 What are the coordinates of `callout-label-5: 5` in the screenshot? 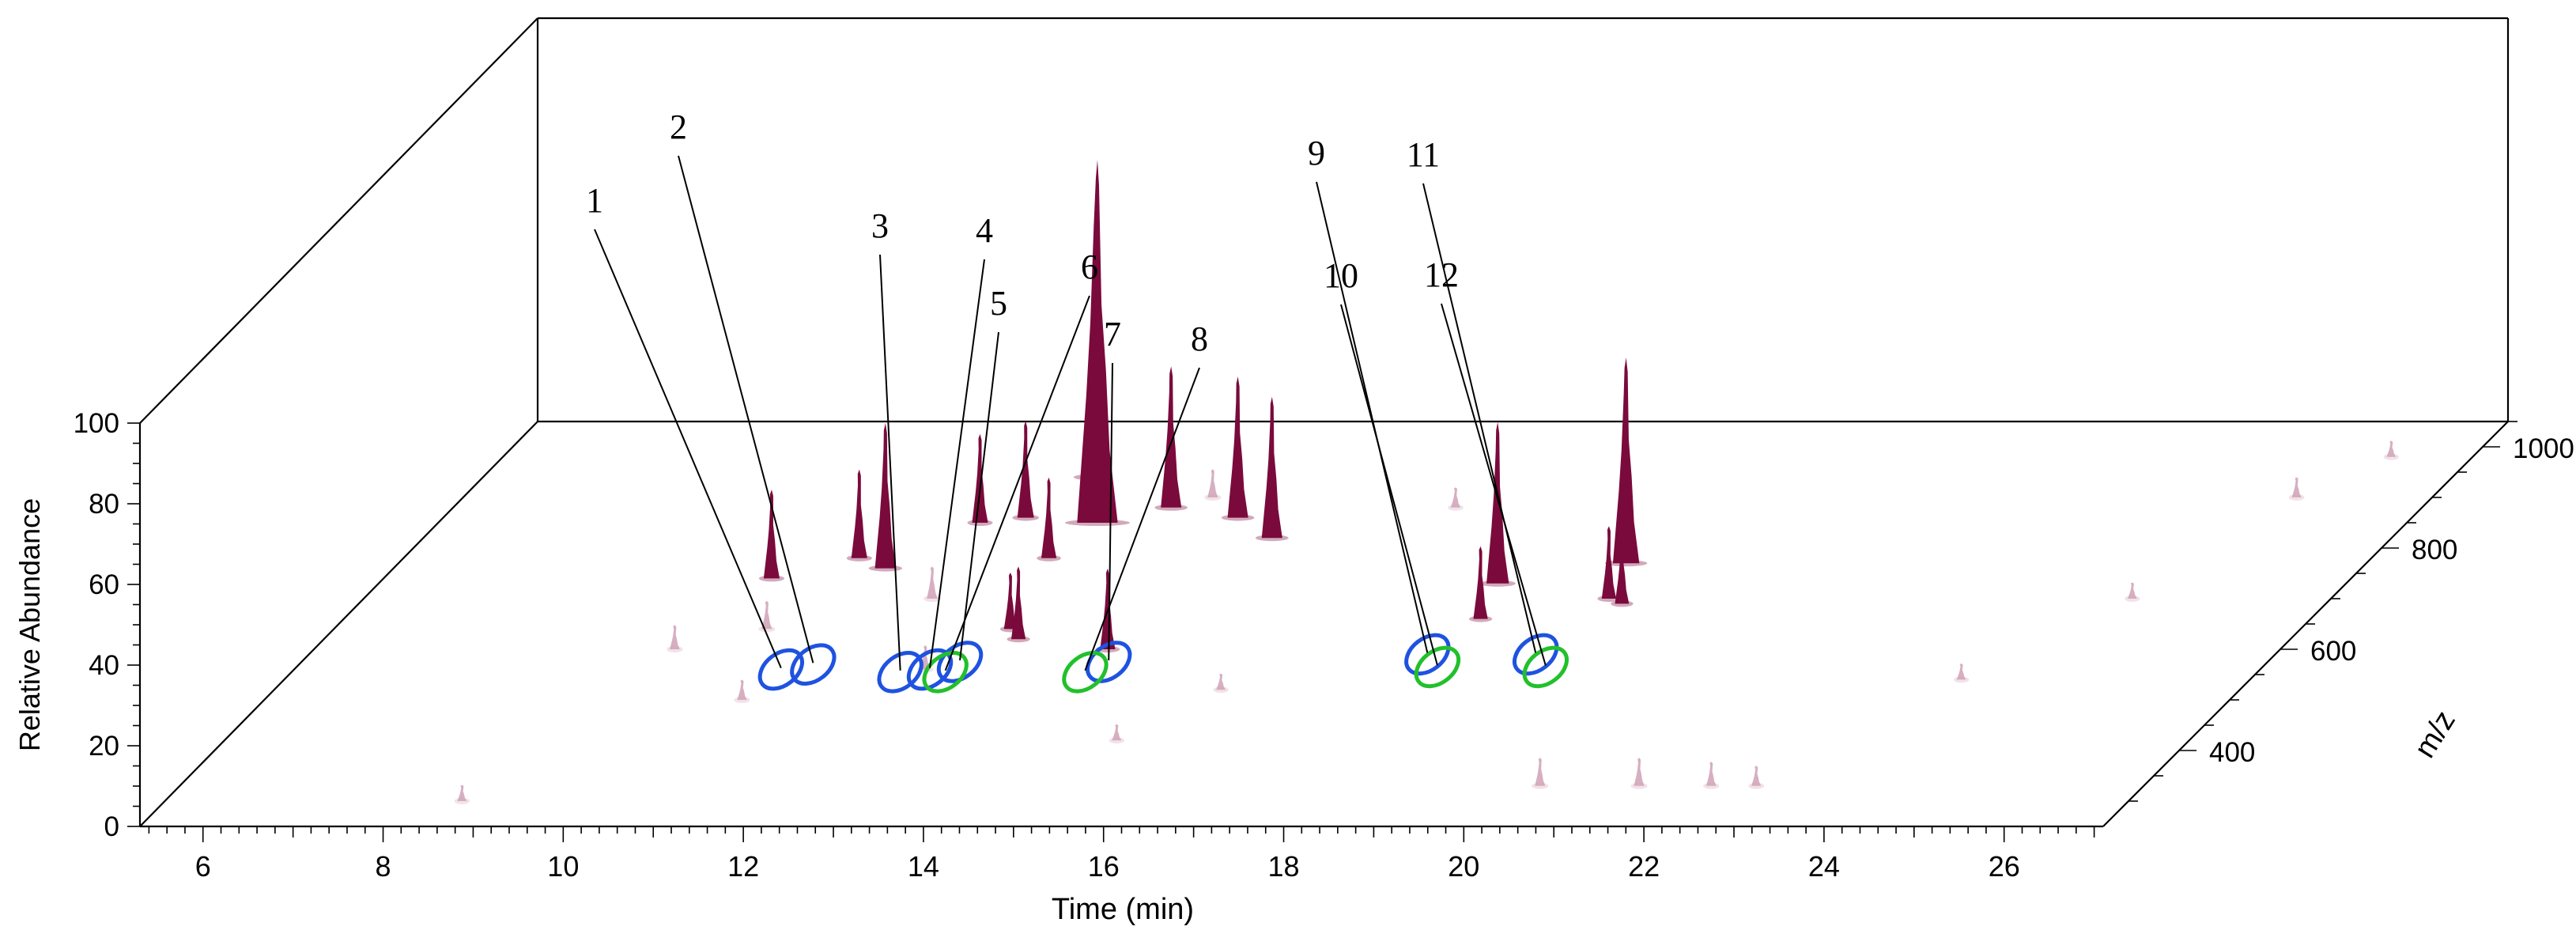 It's located at (998, 304).